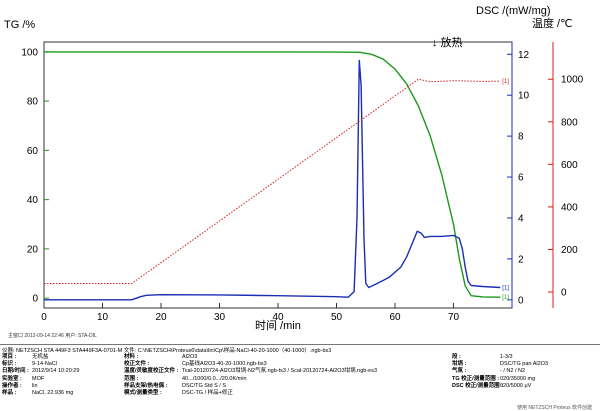 The image size is (600, 411). Describe the element at coordinates (278, 317) in the screenshot. I see `x-tick-label: 40` at that location.